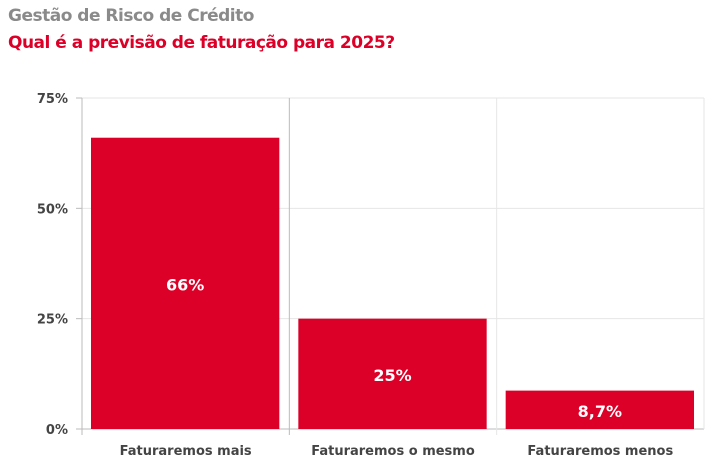 The image size is (718, 469). I want to click on x-tick-label: Faturaremos o mesmo, so click(393, 451).